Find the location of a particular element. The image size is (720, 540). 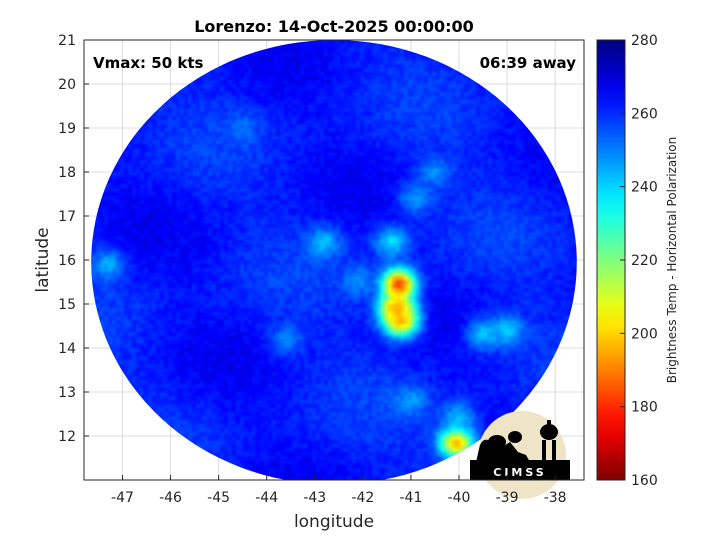

x-tick-label: -40 is located at coordinates (459, 498).